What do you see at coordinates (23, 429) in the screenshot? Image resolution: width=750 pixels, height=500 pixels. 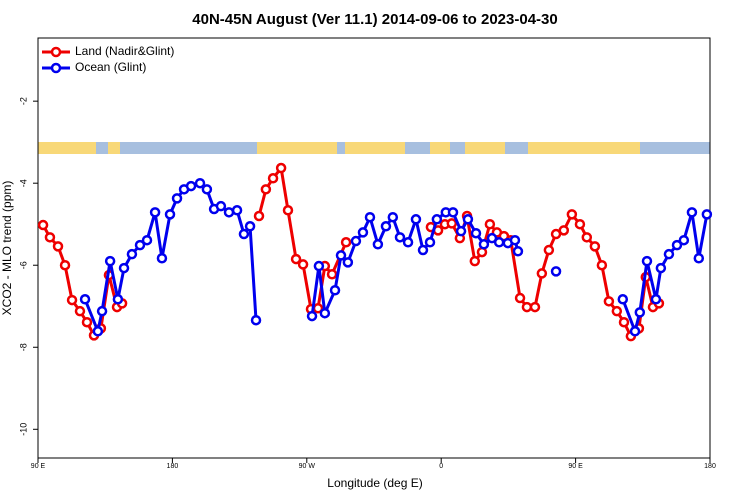 I see `y-tick-label: -10` at bounding box center [23, 429].